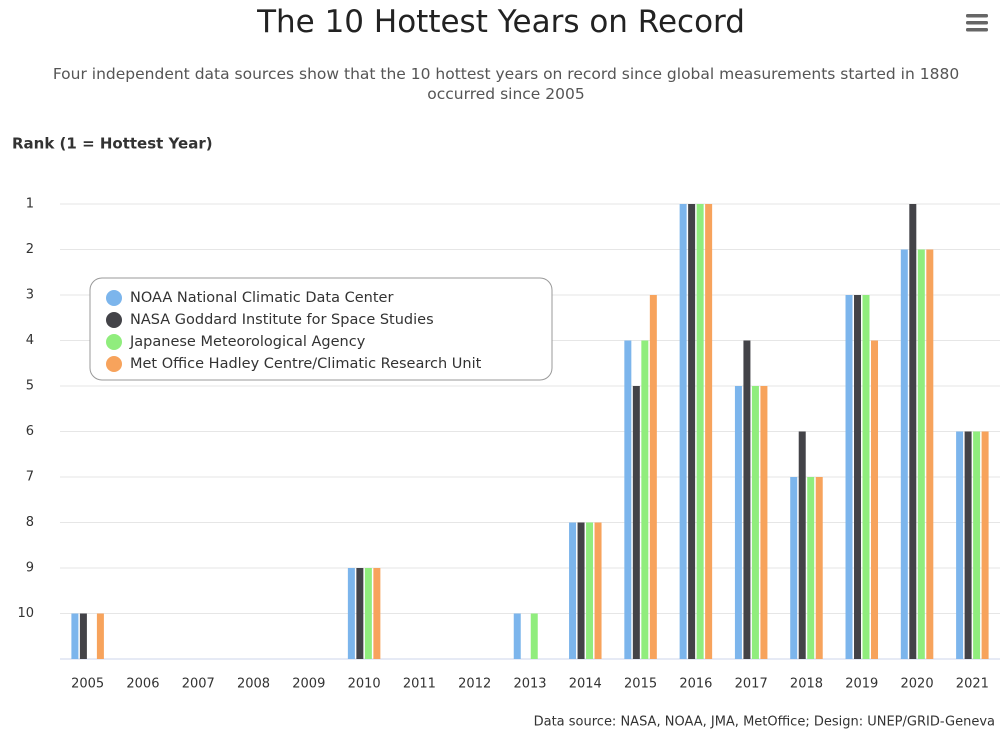  I want to click on y-tick-label: 7, so click(30, 477).